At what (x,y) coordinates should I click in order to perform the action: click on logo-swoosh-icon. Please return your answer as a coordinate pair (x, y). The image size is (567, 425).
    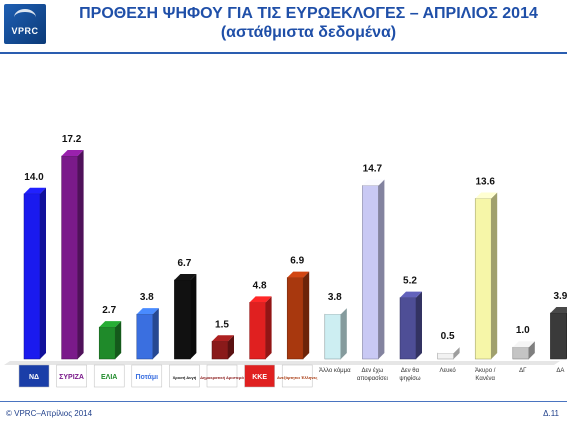
    Looking at the image, I should click on (25, 17).